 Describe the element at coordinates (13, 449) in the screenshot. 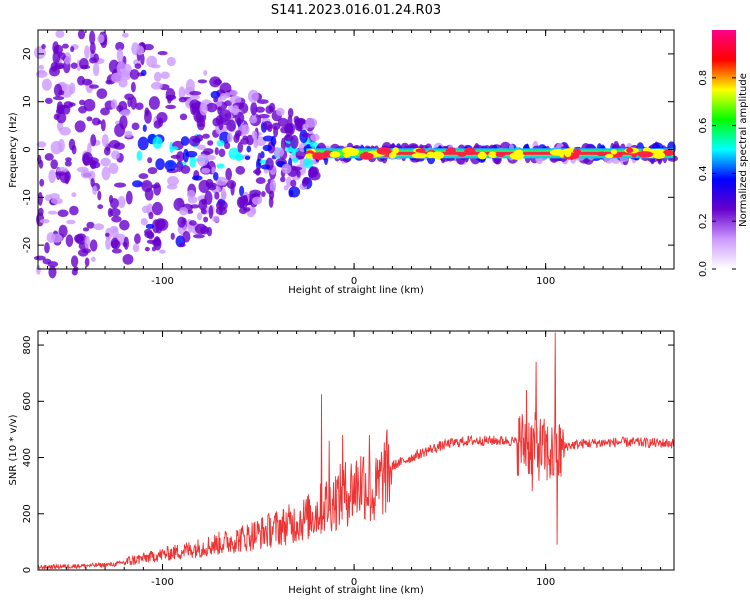

I see `snr-y-label: SNR (10 * v/v)` at that location.